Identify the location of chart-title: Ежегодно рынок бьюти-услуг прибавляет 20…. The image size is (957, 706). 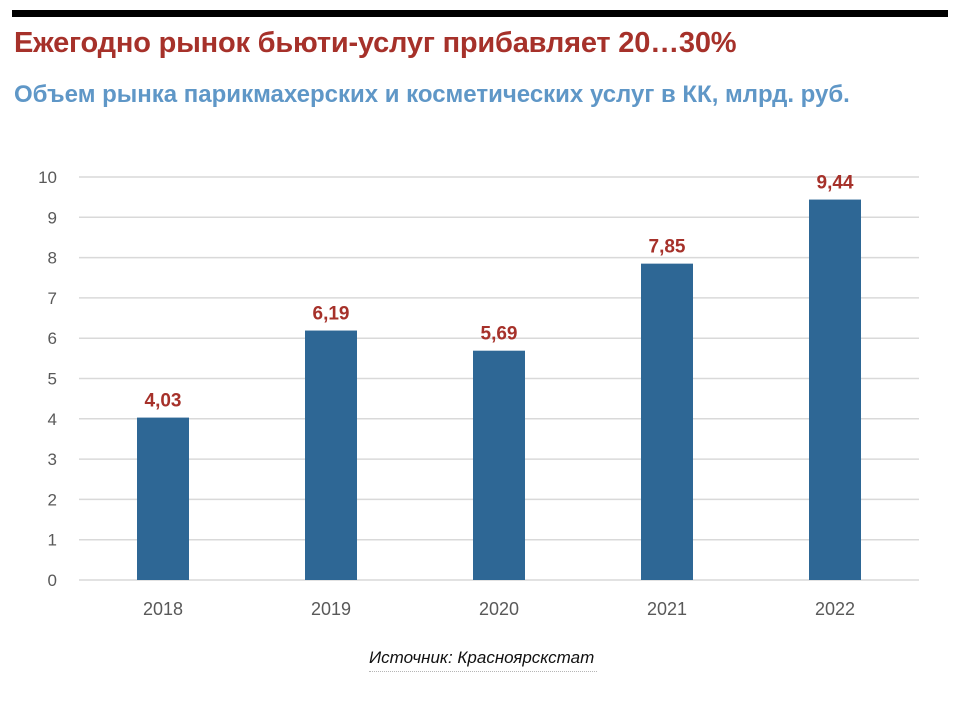
(375, 43).